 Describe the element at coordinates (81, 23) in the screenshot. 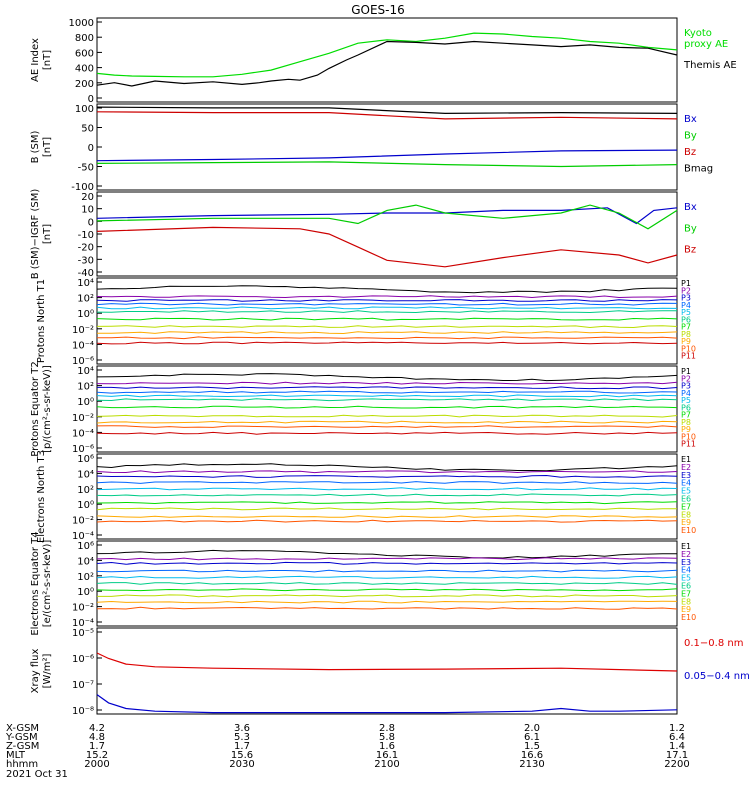

I see `y-tick-label: 1000` at that location.